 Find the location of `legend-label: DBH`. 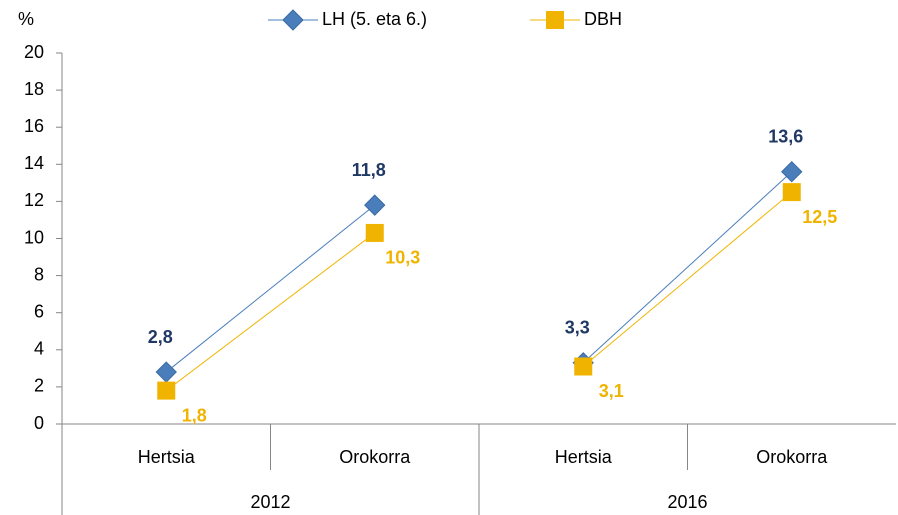

legend-label: DBH is located at coordinates (603, 19).